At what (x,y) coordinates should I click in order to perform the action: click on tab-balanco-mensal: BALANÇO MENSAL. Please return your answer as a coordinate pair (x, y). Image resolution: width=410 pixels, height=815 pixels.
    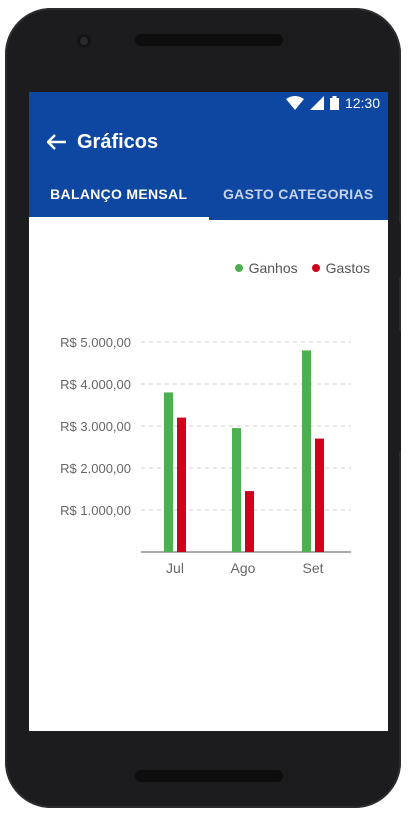
    Looking at the image, I should click on (119, 194).